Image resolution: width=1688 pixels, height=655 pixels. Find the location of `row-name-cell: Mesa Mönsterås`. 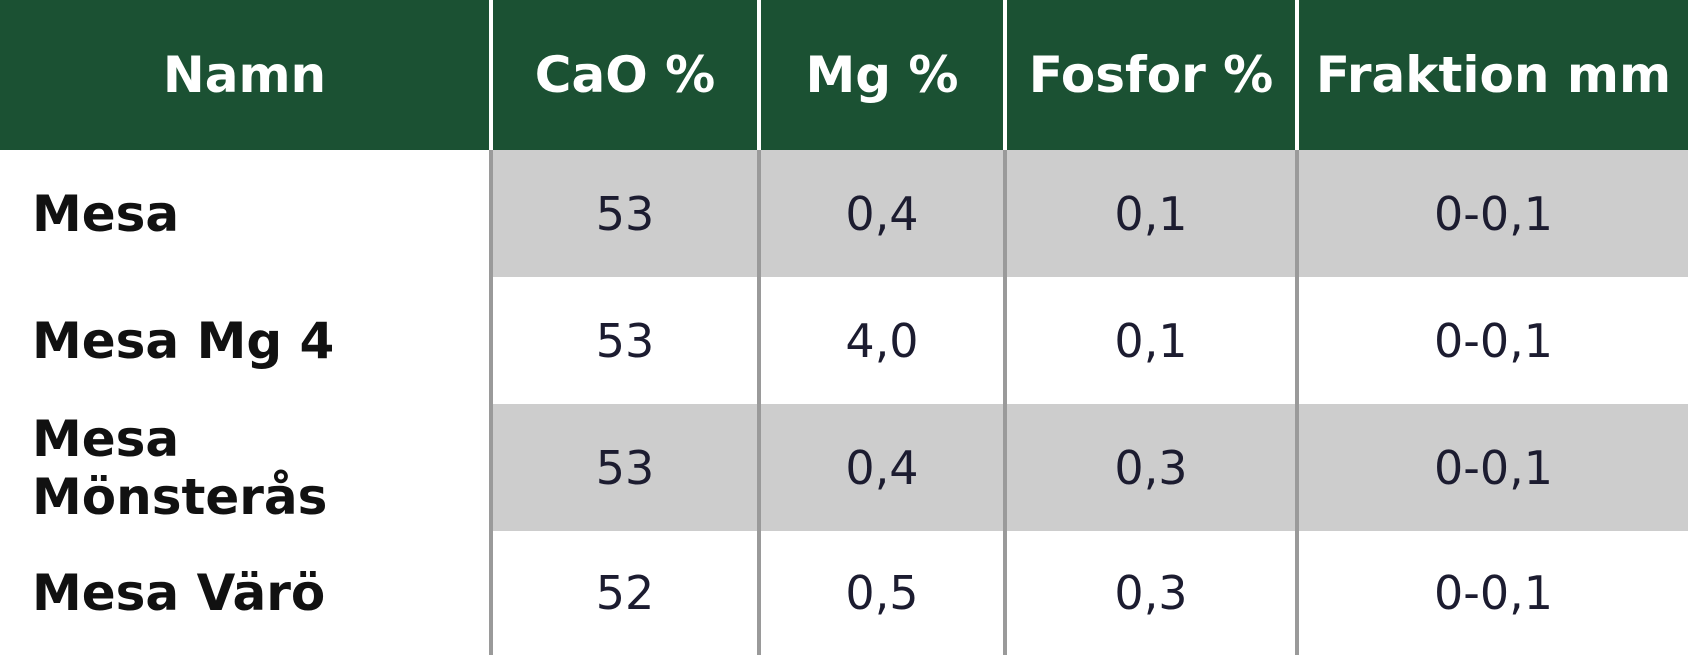

row-name-cell: Mesa Mönsterås is located at coordinates (244, 467).